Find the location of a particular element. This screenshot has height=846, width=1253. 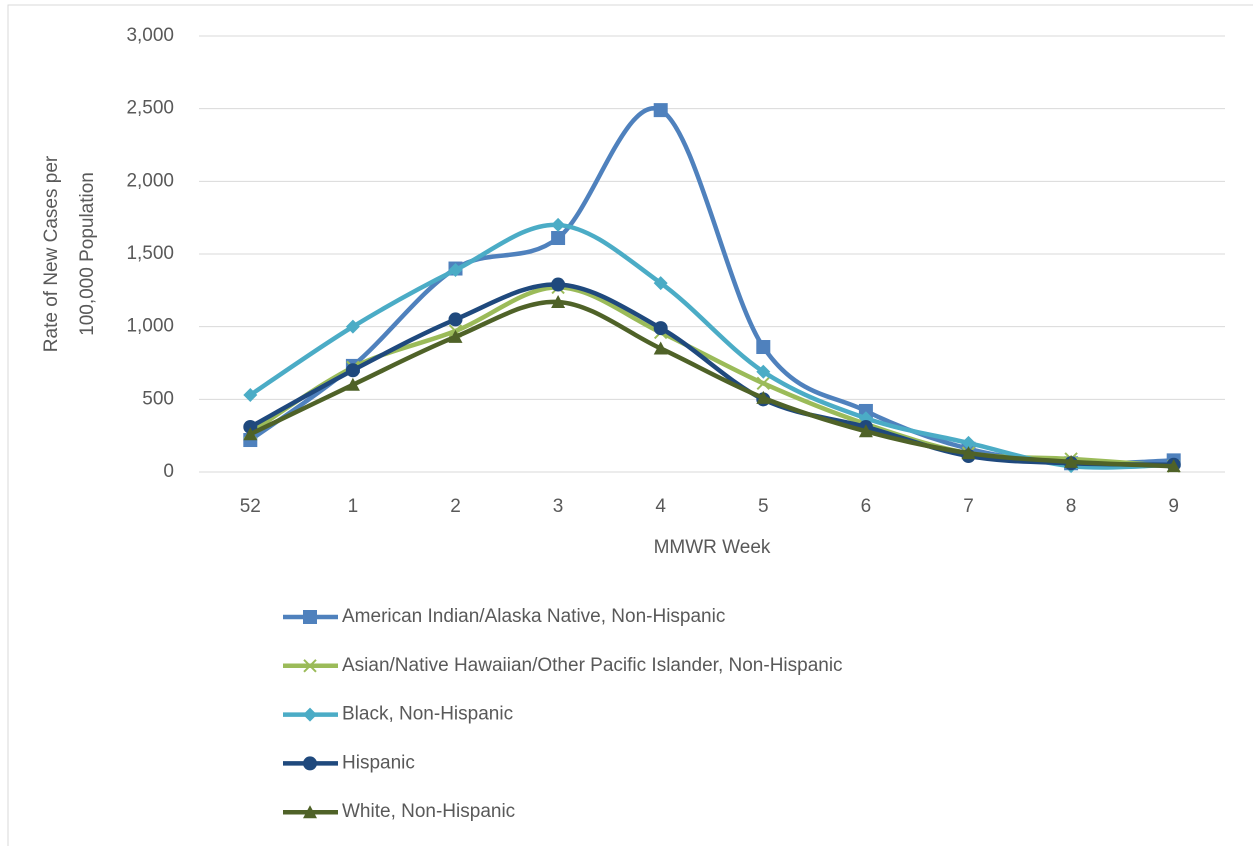

y-tick-label: 1,500 is located at coordinates (150, 253).